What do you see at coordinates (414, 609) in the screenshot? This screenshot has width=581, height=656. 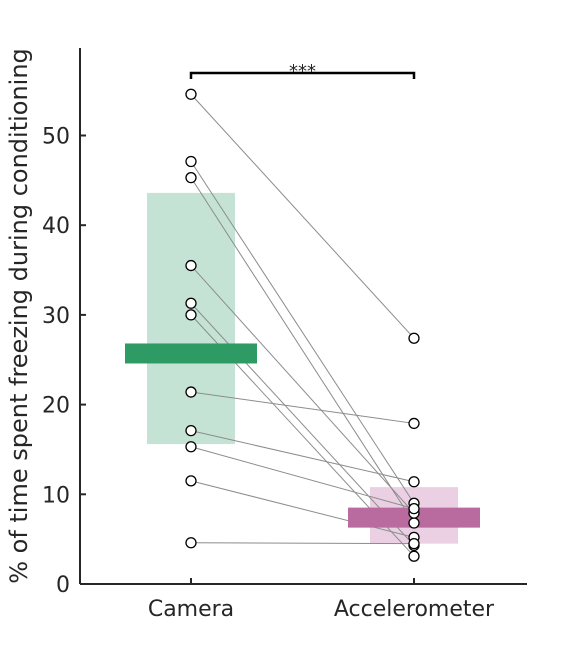 I see `x-tick-label-accelerometer: Accelerometer` at bounding box center [414, 609].